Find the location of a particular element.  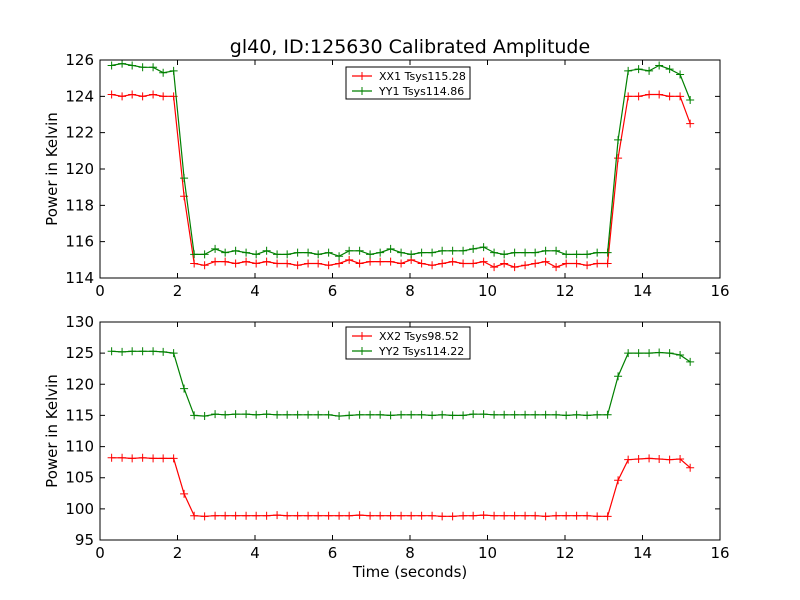

y-tick-label: 115 is located at coordinates (79, 415).